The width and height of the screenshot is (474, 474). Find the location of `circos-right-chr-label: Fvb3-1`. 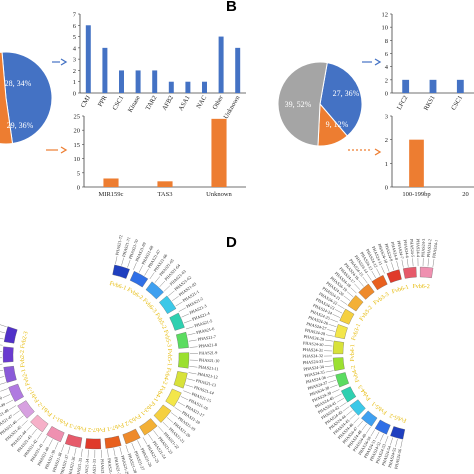

circos-right-chr-label: Fvb3-1 is located at coordinates (356, 332).